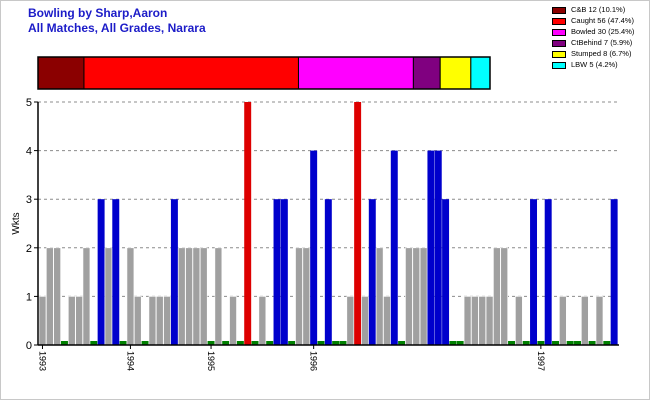  Describe the element at coordinates (598, 9) in the screenshot. I see `legend-label: C&B 12 (10.1%)` at that location.